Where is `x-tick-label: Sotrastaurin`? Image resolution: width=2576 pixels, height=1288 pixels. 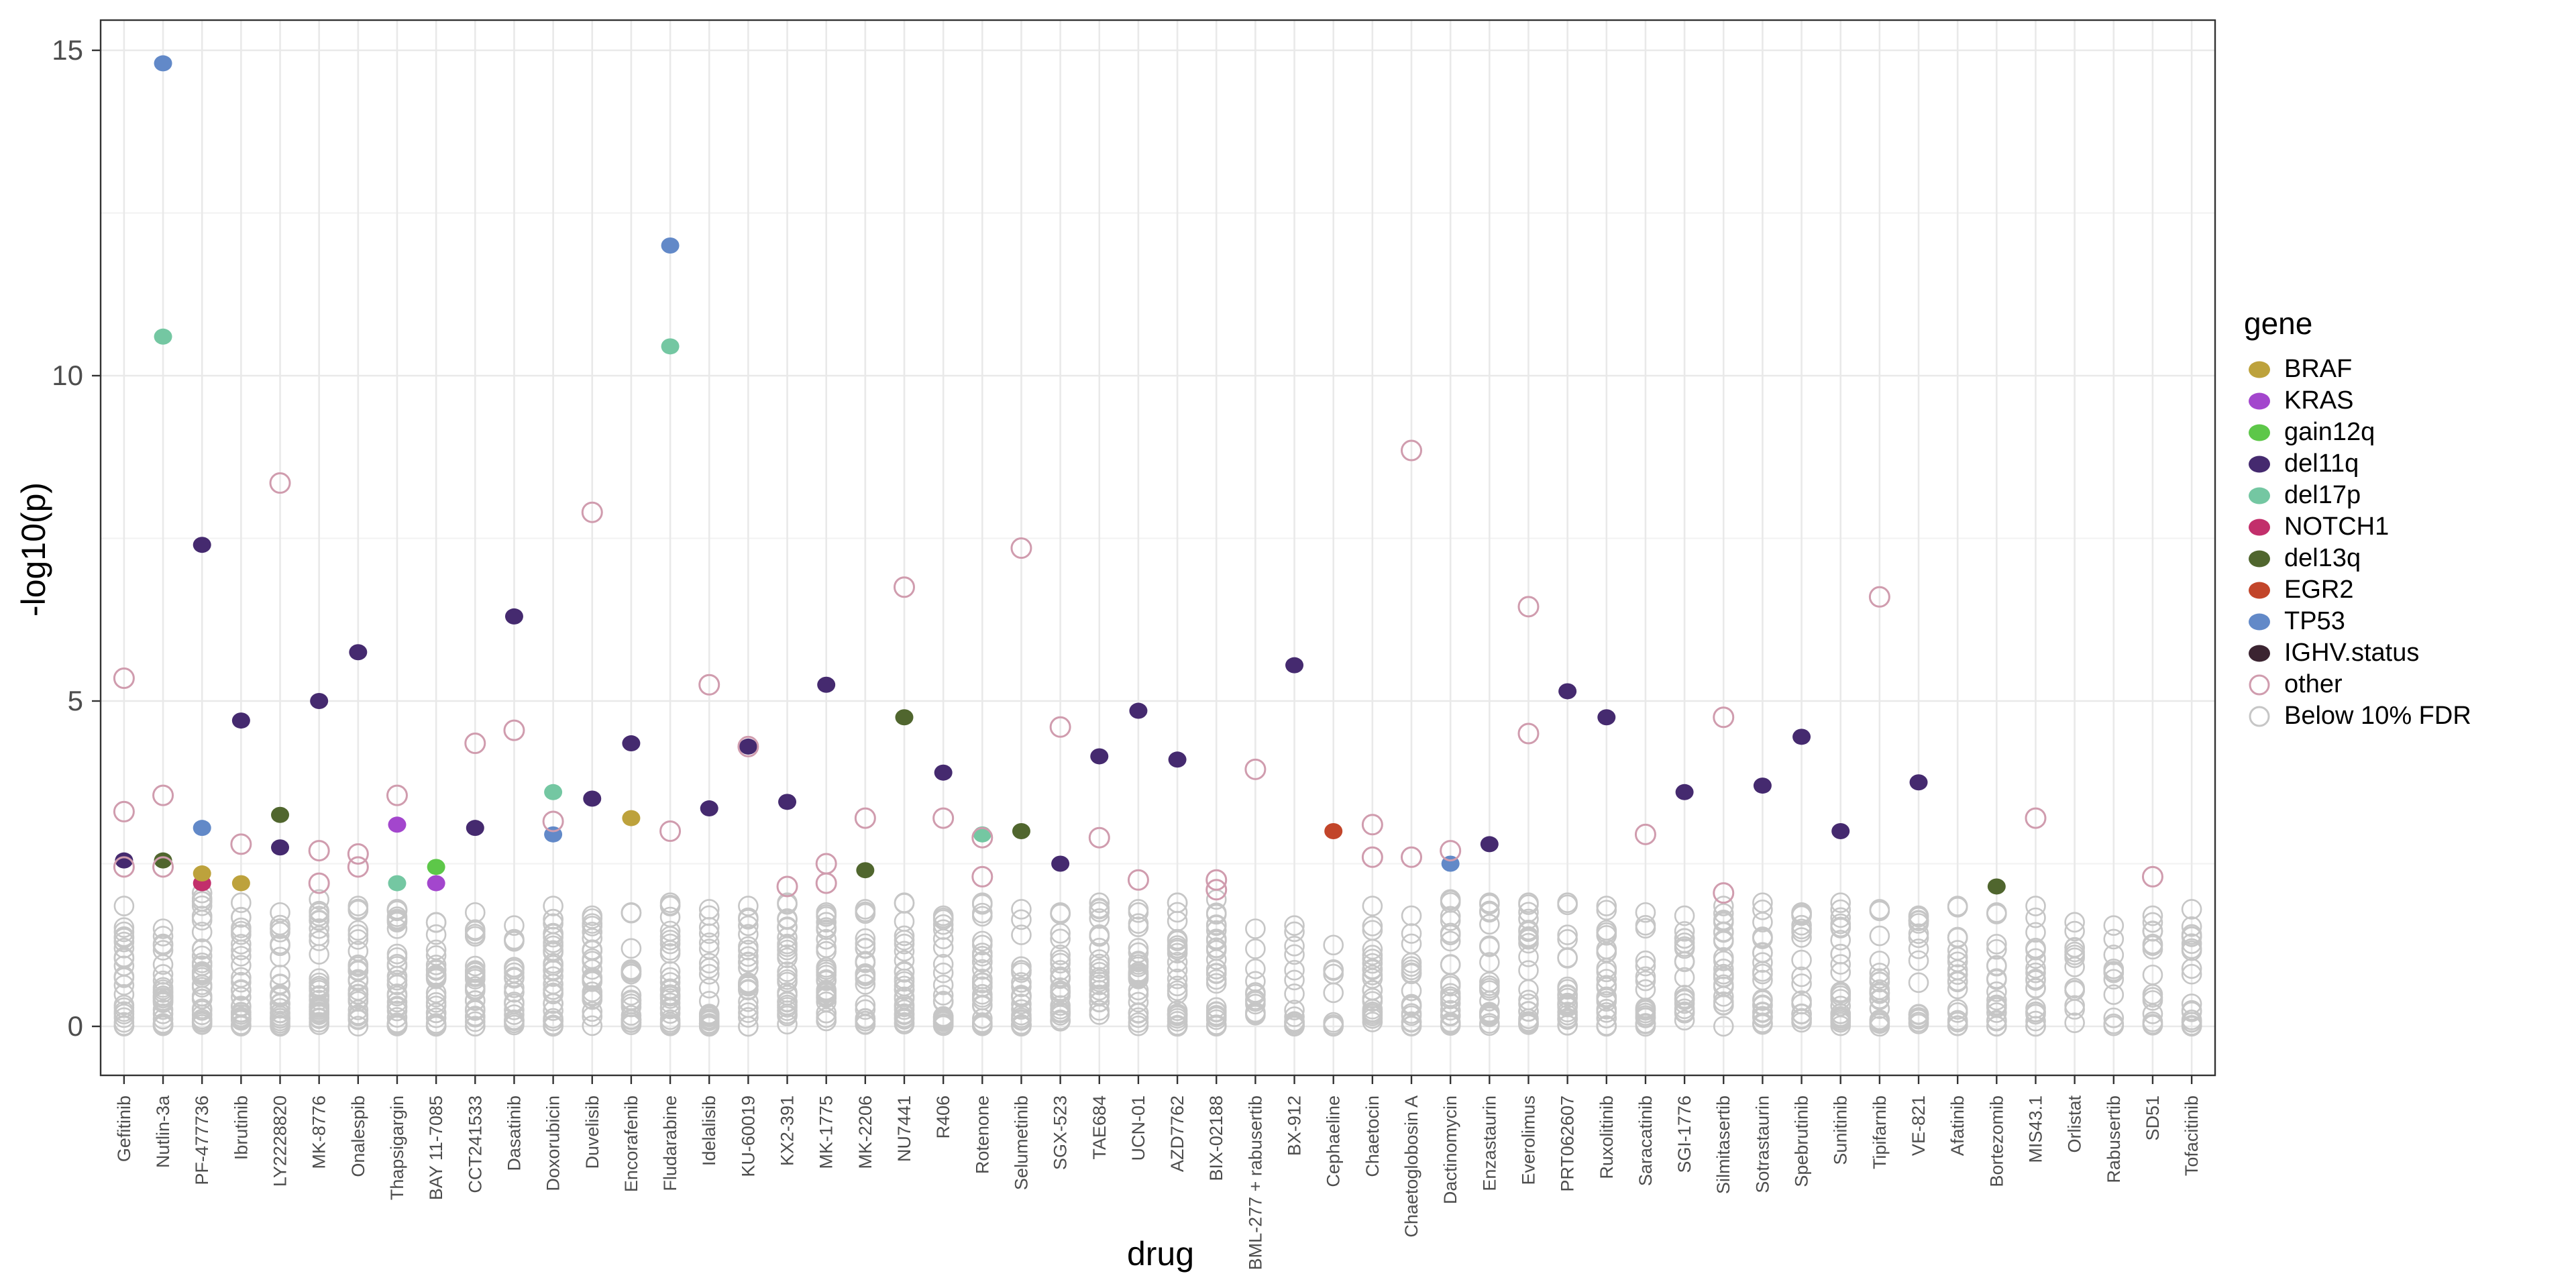
x-tick-label: Sotrastaurin is located at coordinates (1762, 1144).